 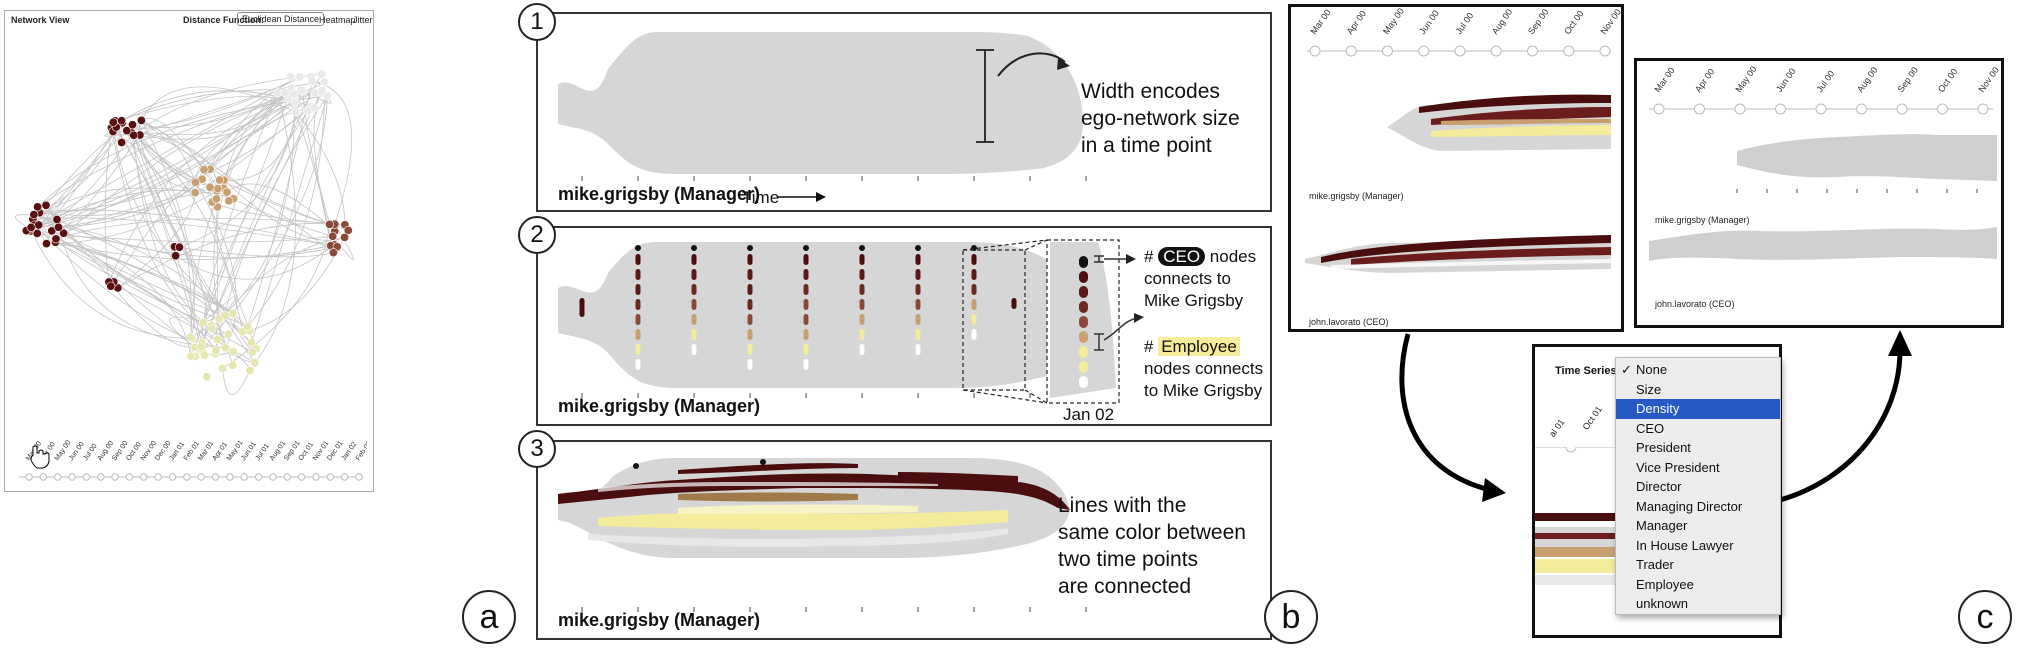 What do you see at coordinates (1698, 526) in the screenshot?
I see `menu-item-manager: Manager` at bounding box center [1698, 526].